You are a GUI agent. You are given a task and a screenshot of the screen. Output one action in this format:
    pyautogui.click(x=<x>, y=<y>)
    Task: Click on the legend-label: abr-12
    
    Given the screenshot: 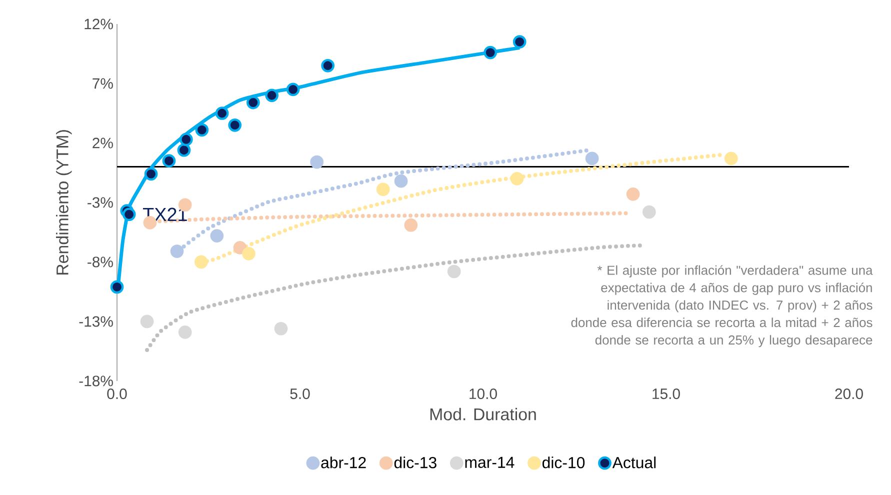 What is the action you would take?
    pyautogui.click(x=343, y=462)
    